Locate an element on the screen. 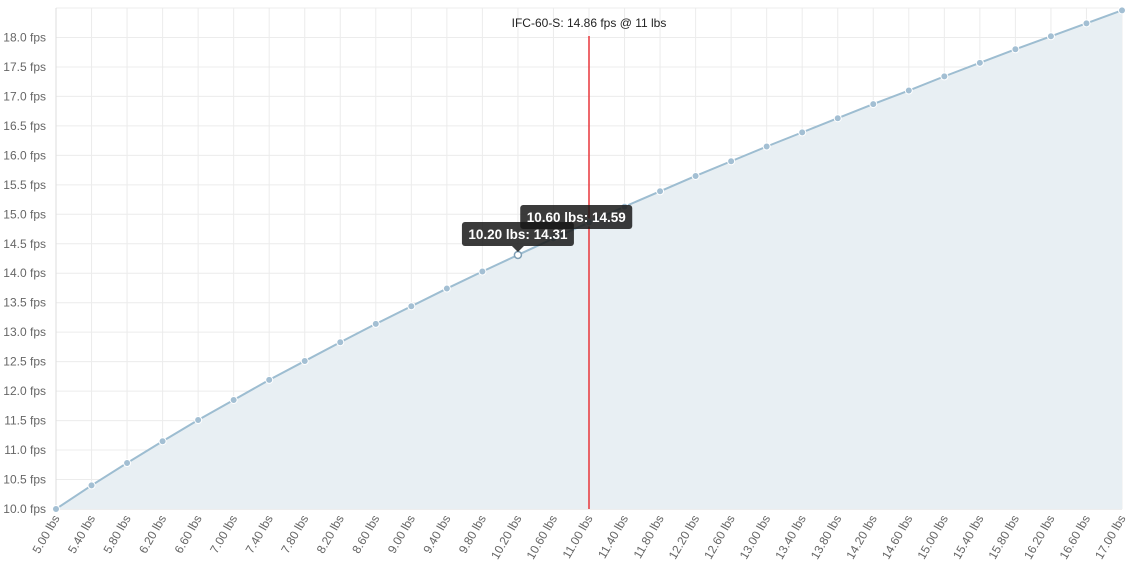 The width and height of the screenshot is (1128, 576). x-tick-label: 15.40 lbs is located at coordinates (968, 537).